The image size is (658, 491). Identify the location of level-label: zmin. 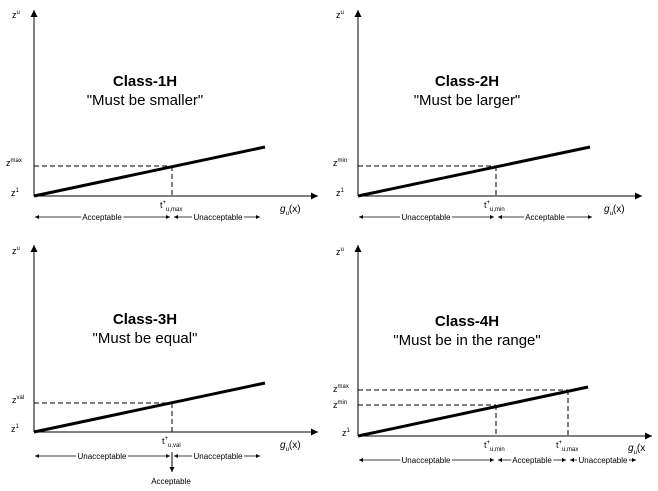
(340, 163).